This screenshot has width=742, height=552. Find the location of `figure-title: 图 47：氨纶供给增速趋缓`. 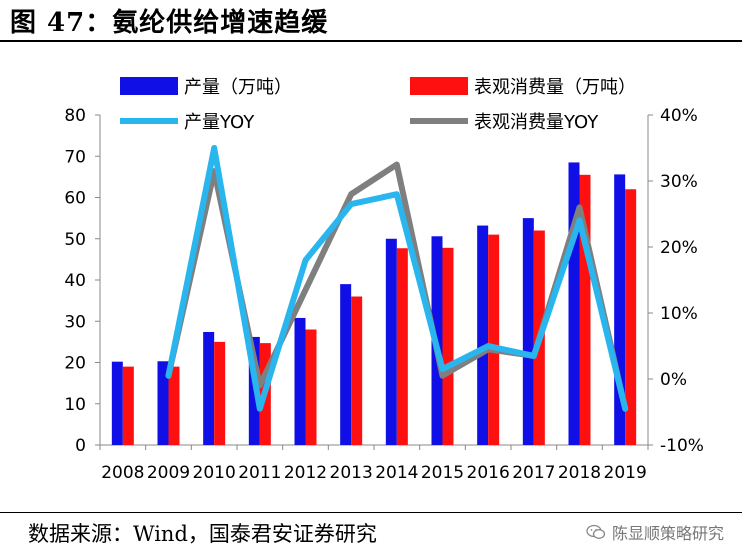

figure-title: 图 47：氨纶供给增速趋缓 is located at coordinates (169, 23).